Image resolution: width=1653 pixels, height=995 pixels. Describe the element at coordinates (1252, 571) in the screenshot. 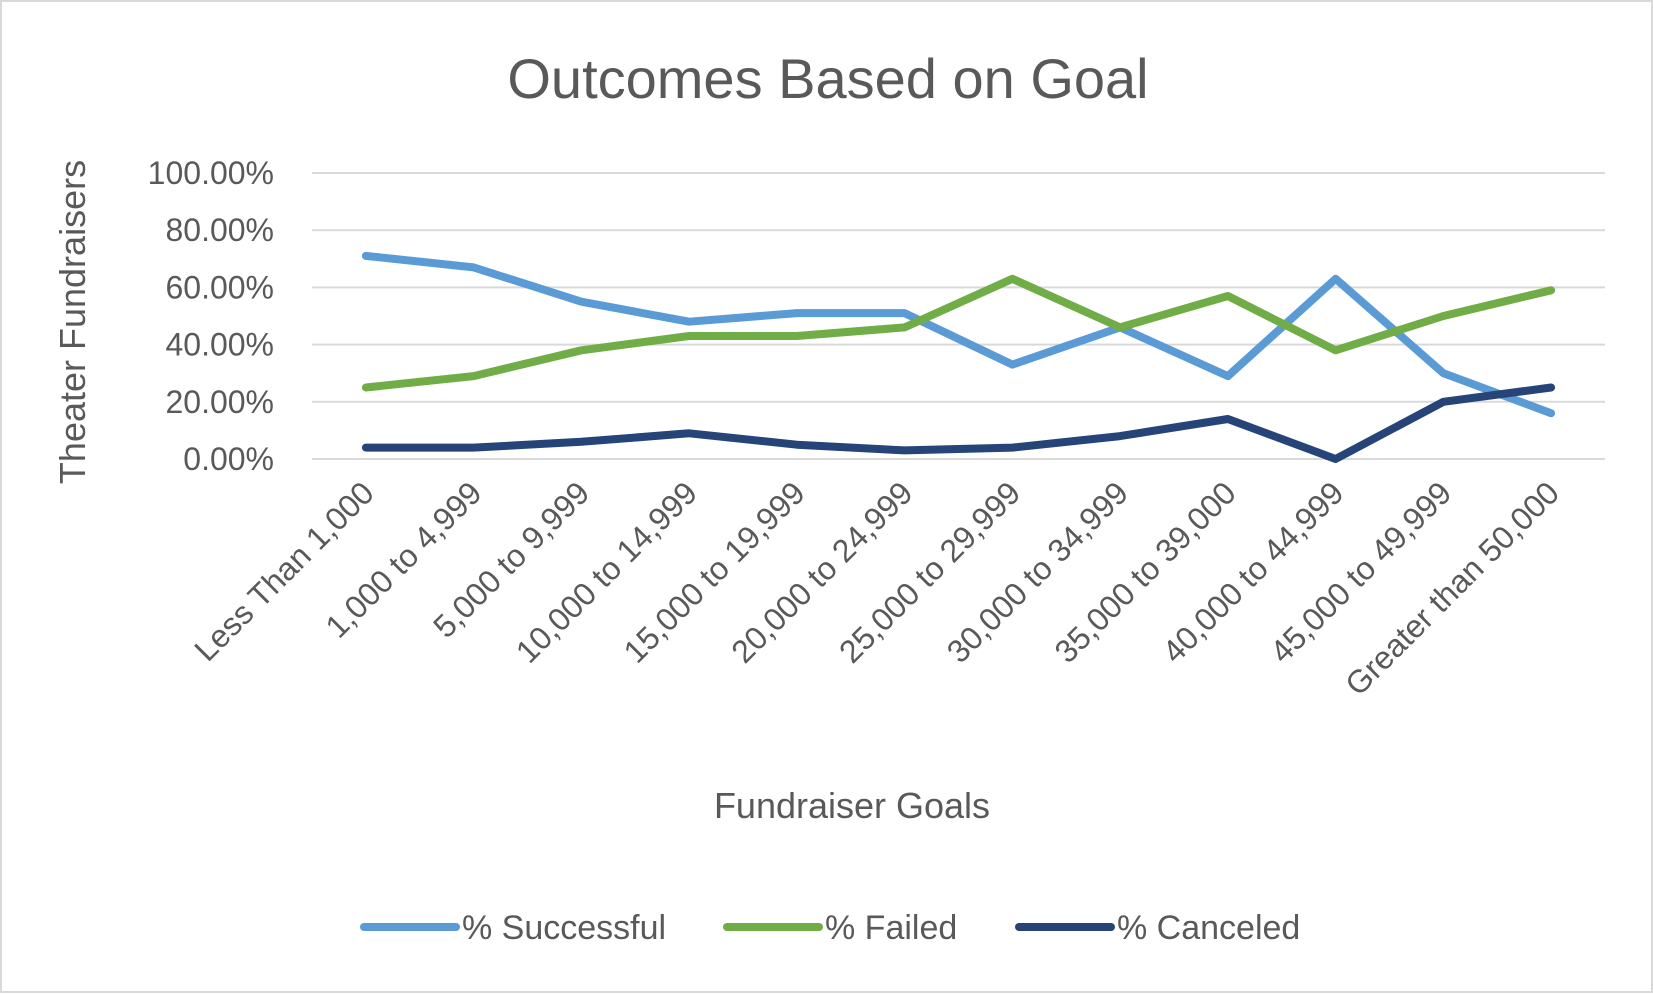

I see `x-tick-label: 40,000 to 44,999` at that location.